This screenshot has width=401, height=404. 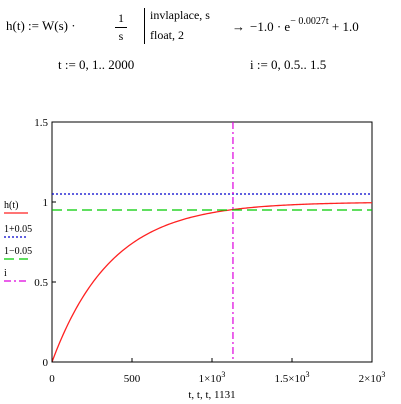 What do you see at coordinates (270, 26) in the screenshot?
I see `result-base: −1.0 · e` at bounding box center [270, 26].